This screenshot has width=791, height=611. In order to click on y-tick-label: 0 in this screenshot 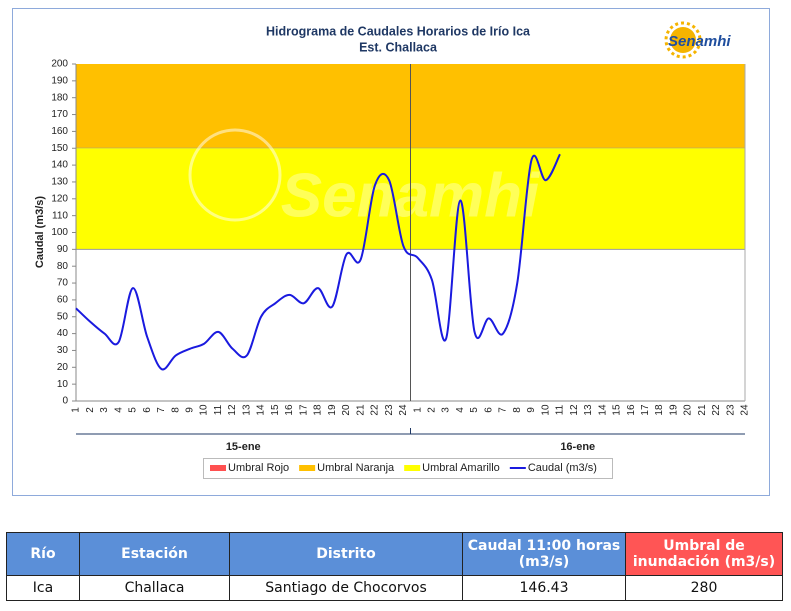, I will do `click(65, 401)`.